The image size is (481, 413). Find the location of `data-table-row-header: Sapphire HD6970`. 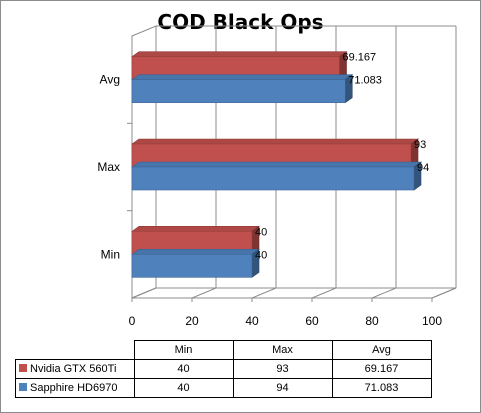

data-table-row-header: Sapphire HD6970 is located at coordinates (75, 388).